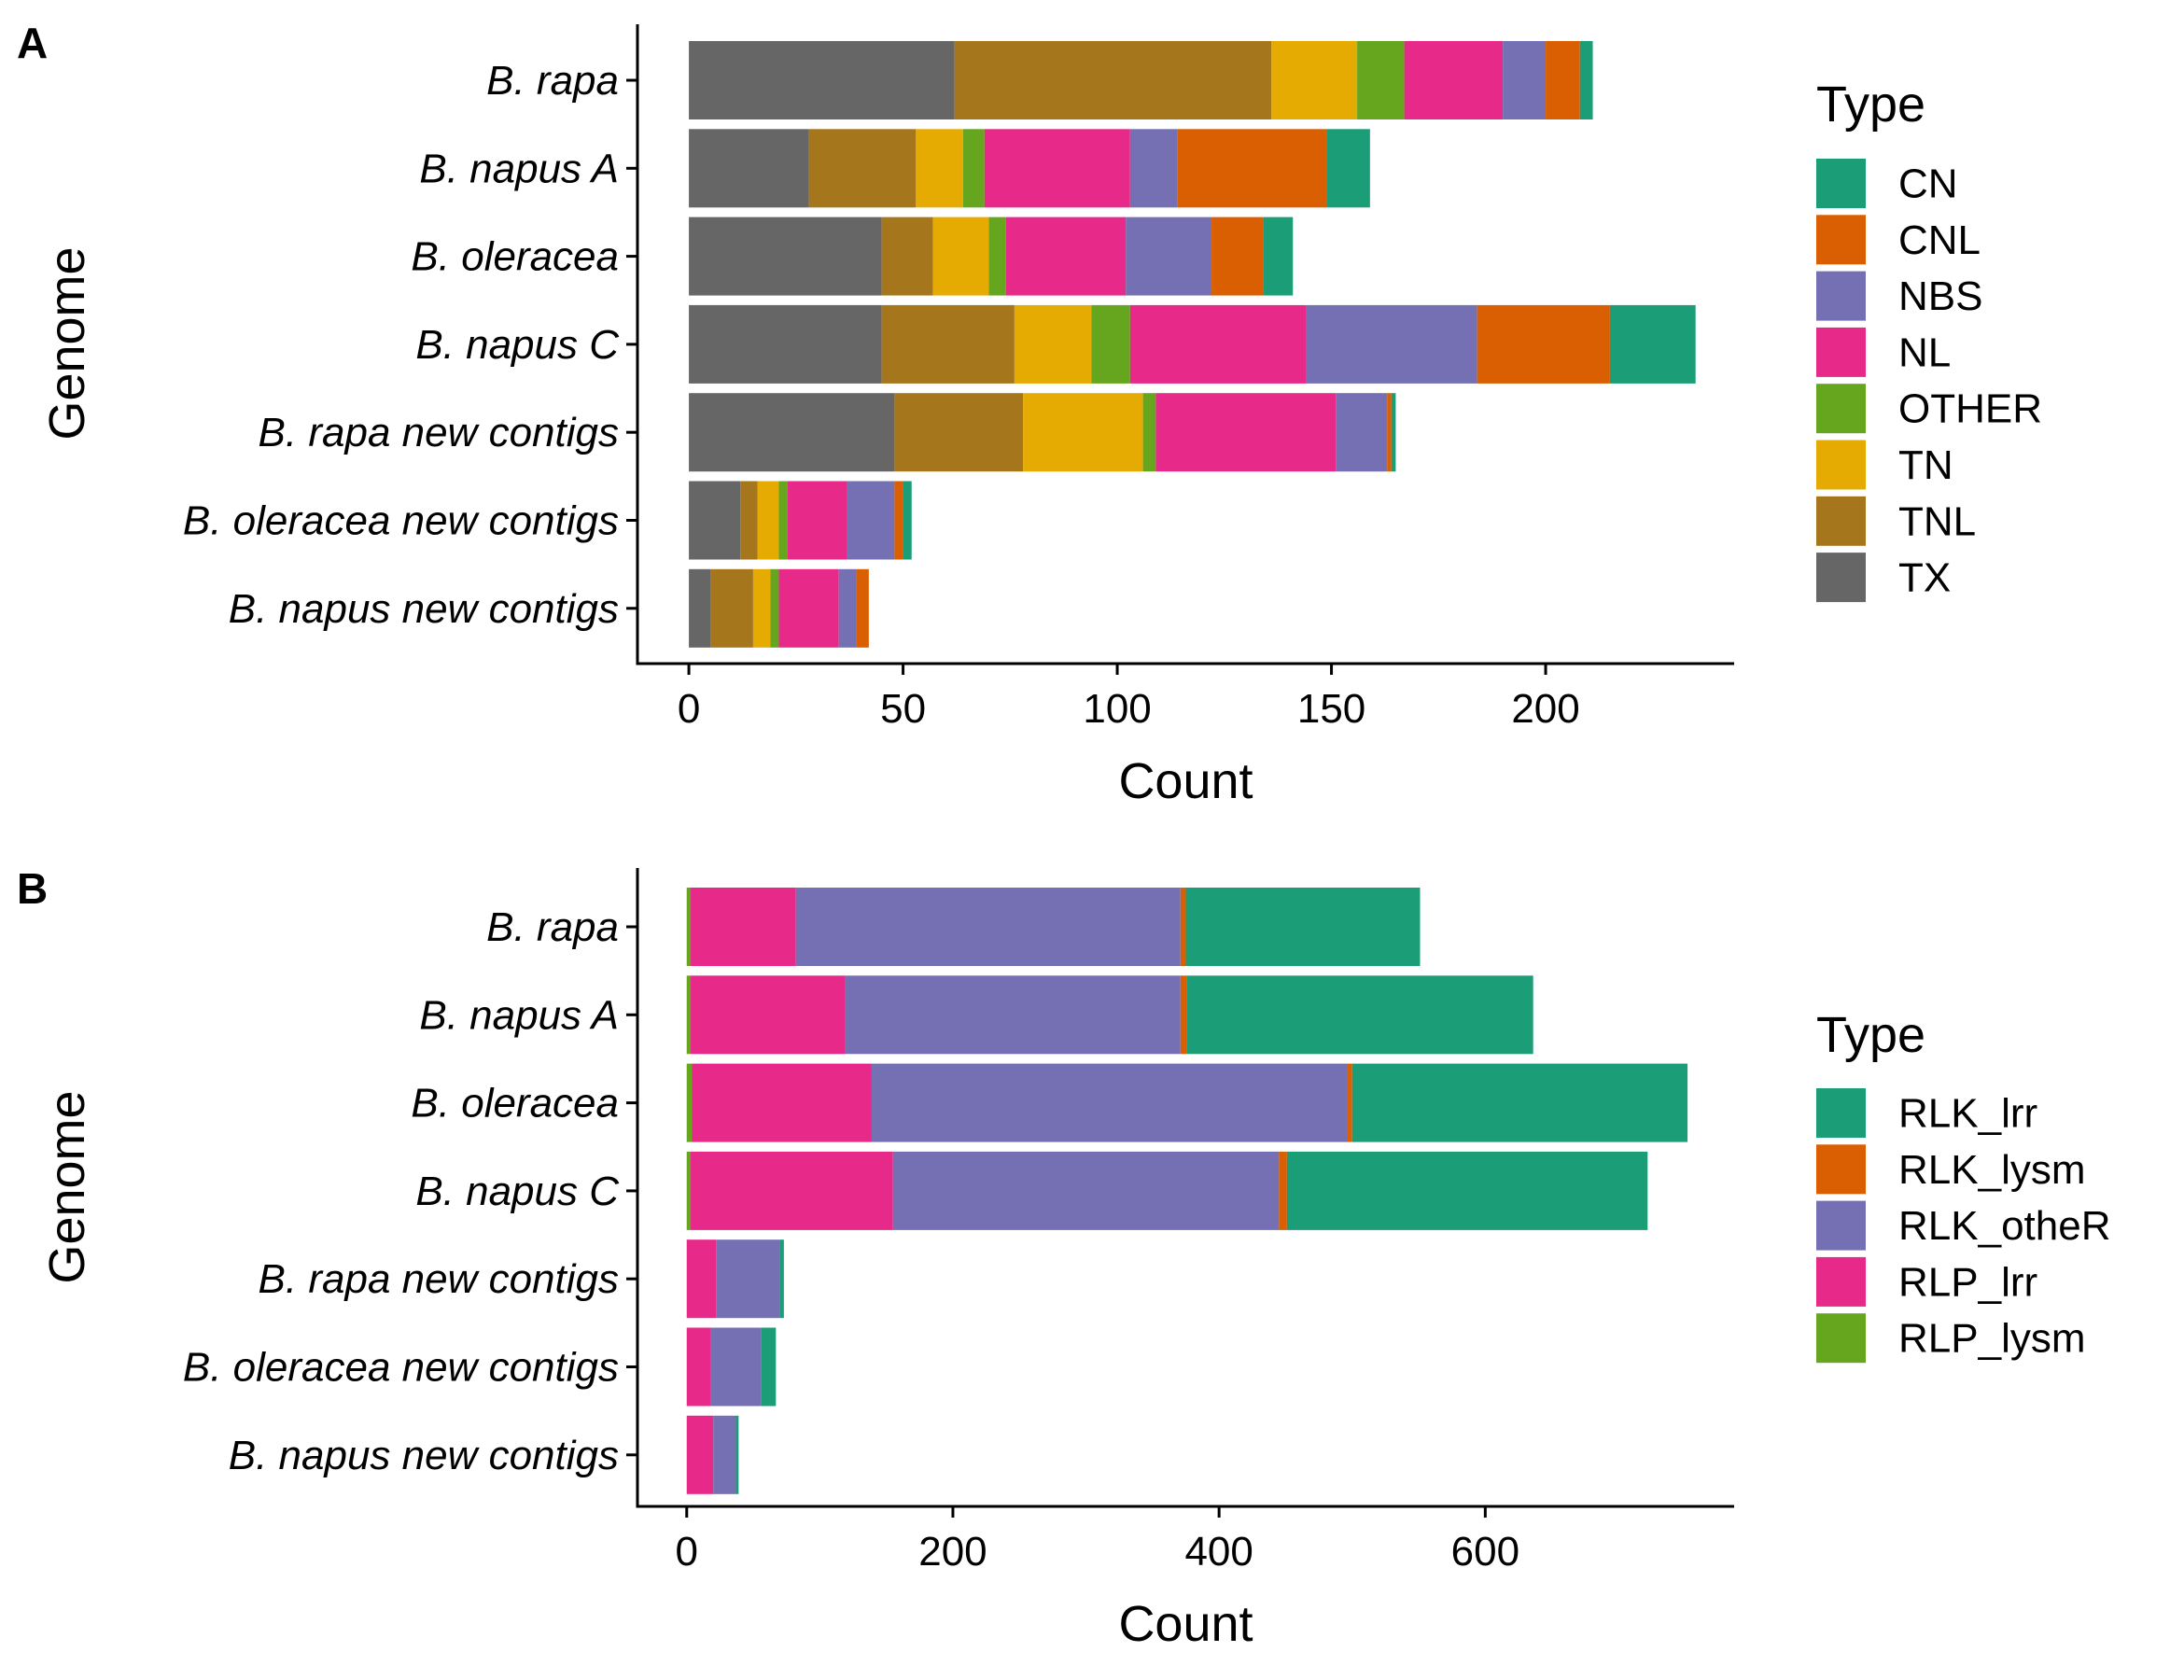 The width and height of the screenshot is (2184, 1680). What do you see at coordinates (1967, 1114) in the screenshot?
I see `legend-label: RLK_lrr` at bounding box center [1967, 1114].